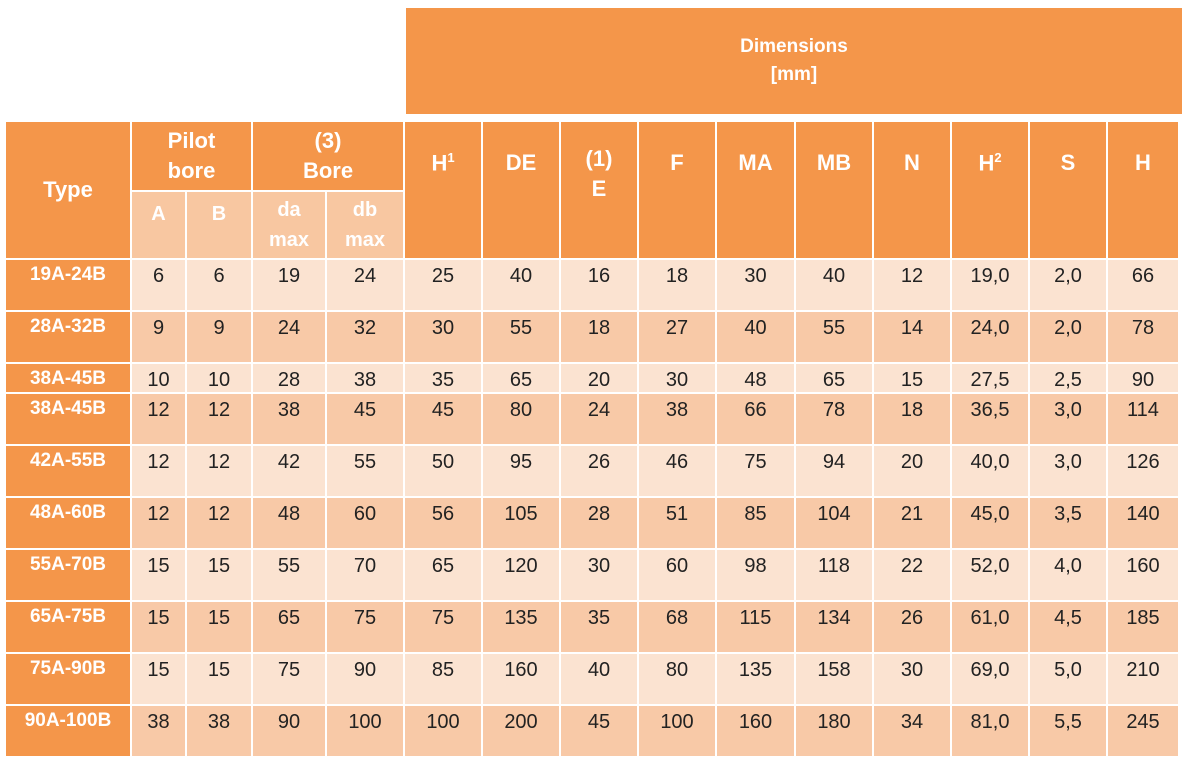 The image size is (1193, 759). I want to click on cell-f: 18, so click(677, 285).